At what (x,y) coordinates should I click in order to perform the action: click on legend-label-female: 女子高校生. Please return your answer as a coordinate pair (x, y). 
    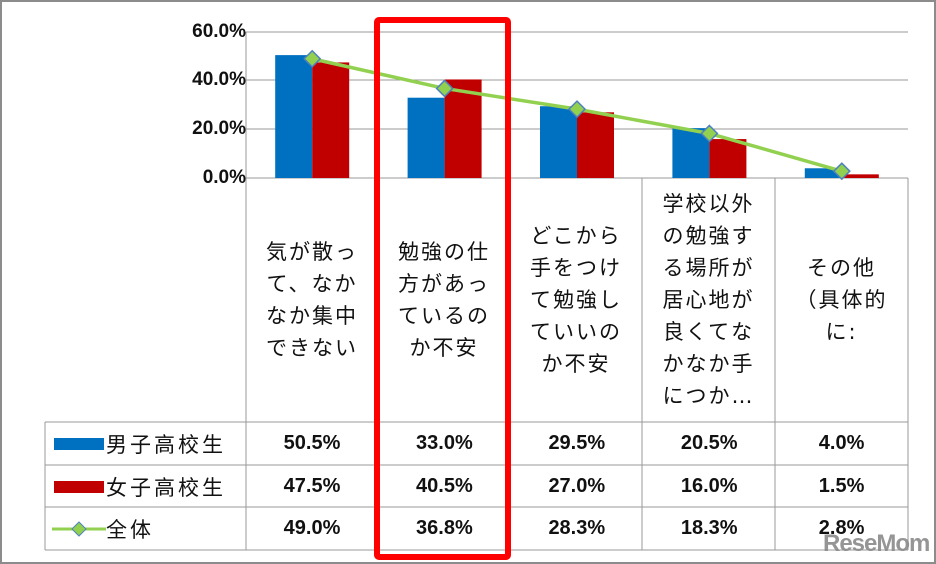
    Looking at the image, I should click on (166, 487).